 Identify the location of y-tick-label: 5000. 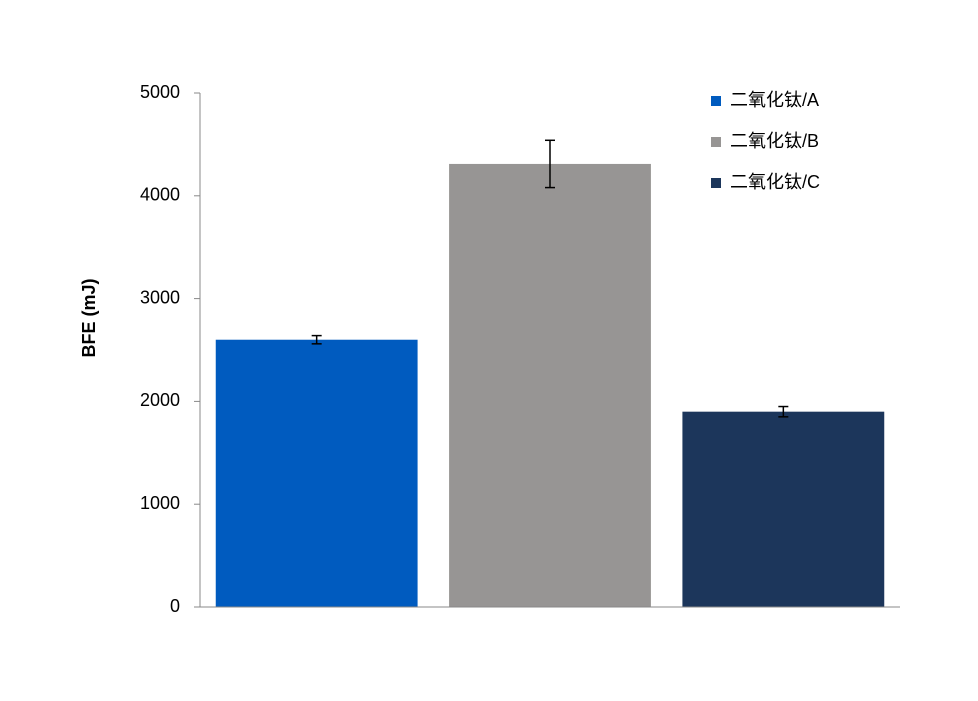
(160, 92).